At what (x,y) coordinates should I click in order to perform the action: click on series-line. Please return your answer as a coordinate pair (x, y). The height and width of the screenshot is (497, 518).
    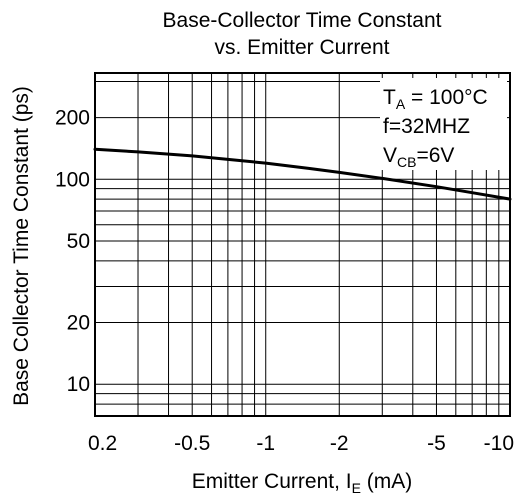
    Looking at the image, I should click on (302, 174).